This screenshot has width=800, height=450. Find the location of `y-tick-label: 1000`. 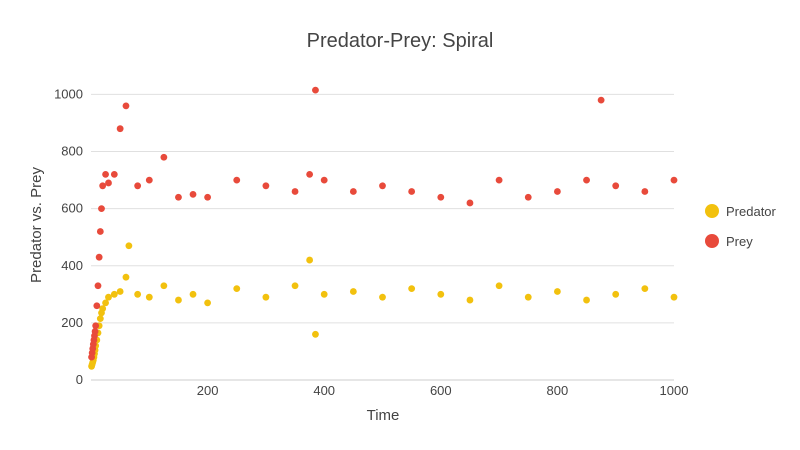

y-tick-label: 1000 is located at coordinates (68, 93).